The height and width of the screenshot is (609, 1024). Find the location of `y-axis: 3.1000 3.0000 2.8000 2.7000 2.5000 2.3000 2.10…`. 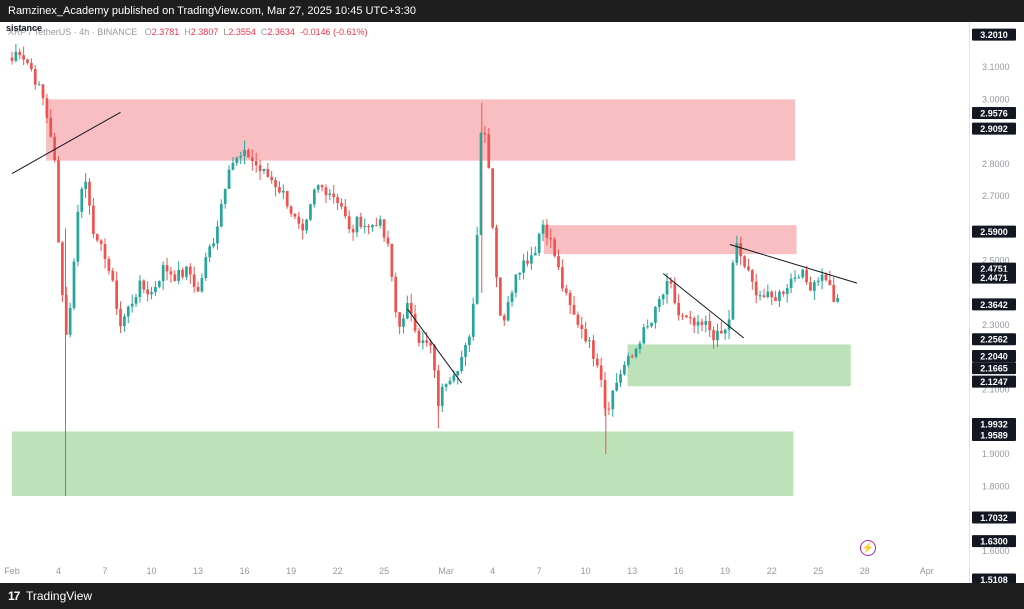

y-axis: 3.1000 3.0000 2.8000 2.7000 2.5000 2.3000 2.10… is located at coordinates (996, 309).